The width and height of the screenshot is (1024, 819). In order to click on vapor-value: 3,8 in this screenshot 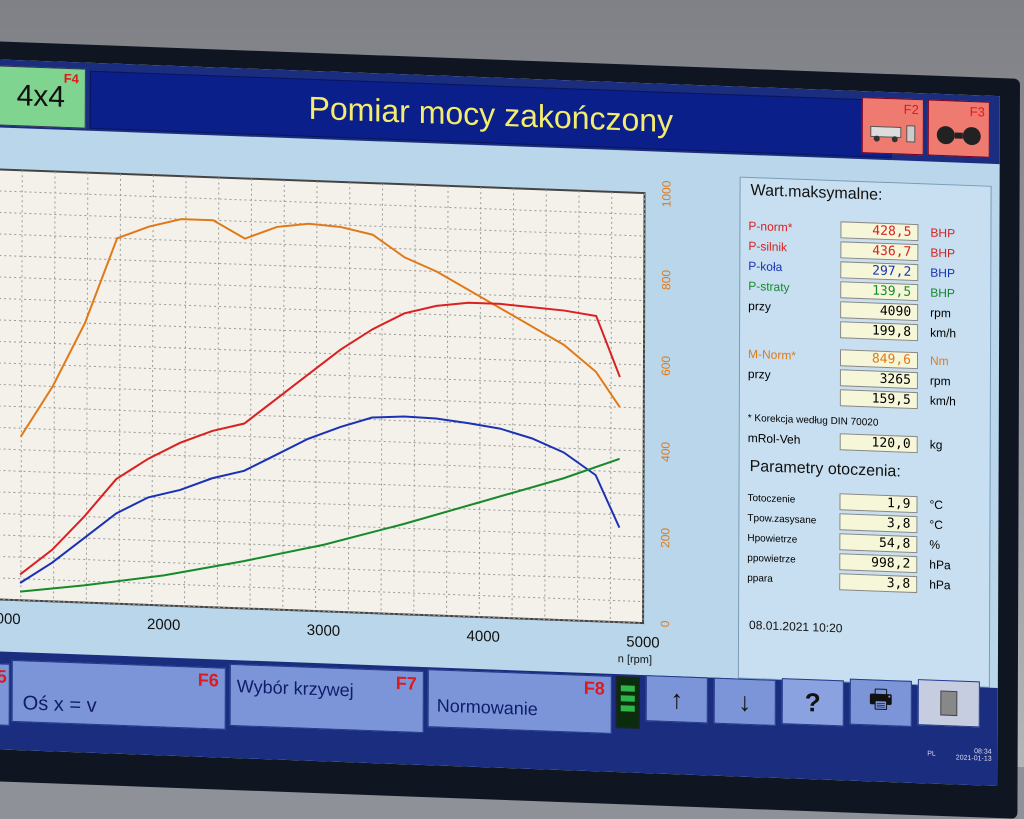, I will do `click(878, 582)`.